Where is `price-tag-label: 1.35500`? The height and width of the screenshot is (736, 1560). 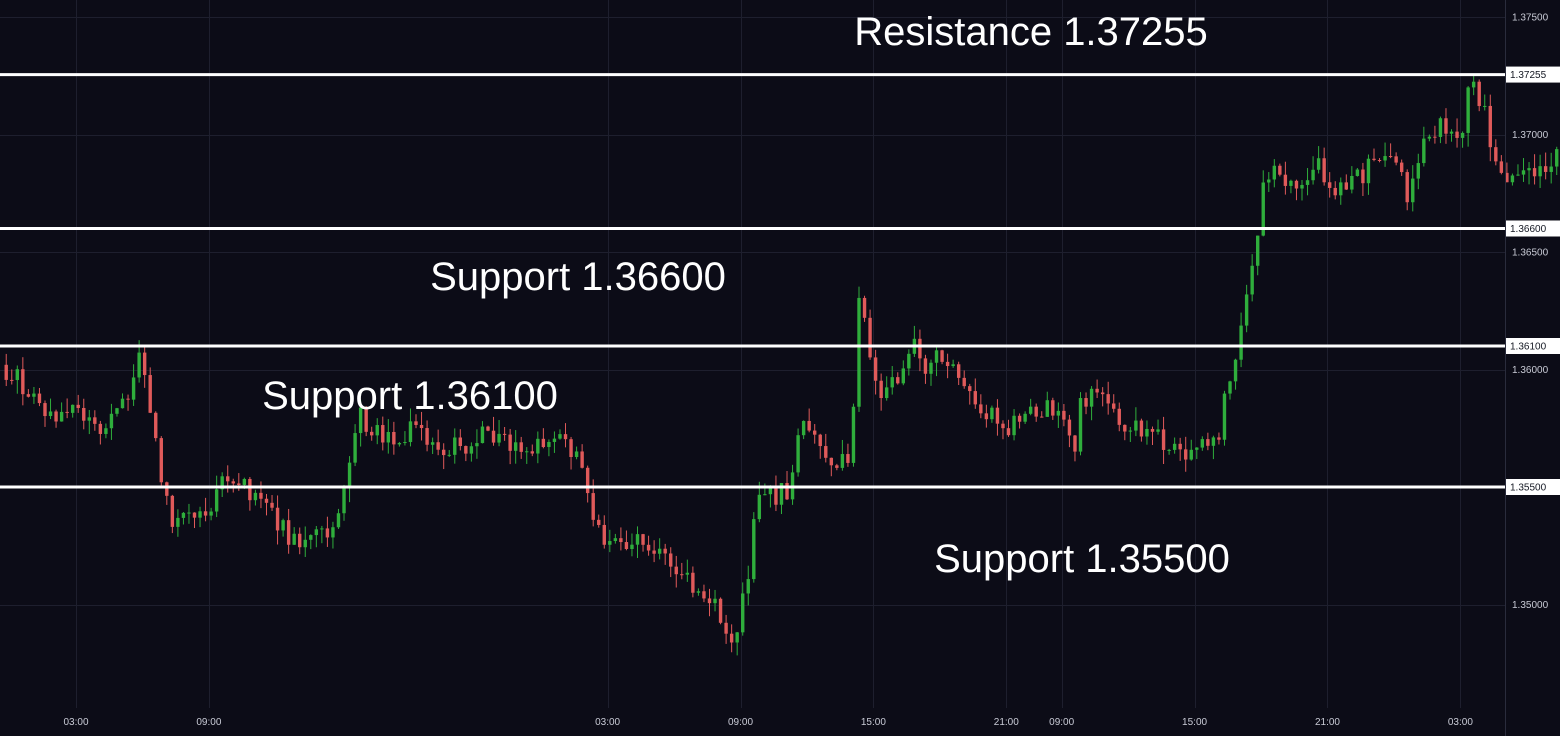
price-tag-label: 1.35500 is located at coordinates (1528, 488).